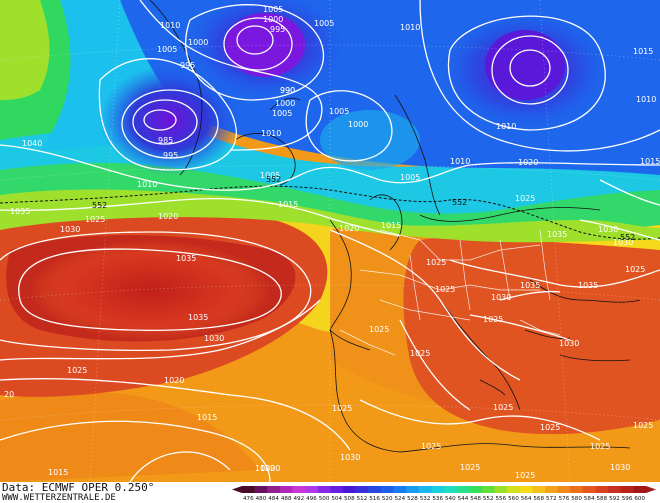  Describe the element at coordinates (370, 140) in the screenshot. I see `cyan-patch-mid` at that location.